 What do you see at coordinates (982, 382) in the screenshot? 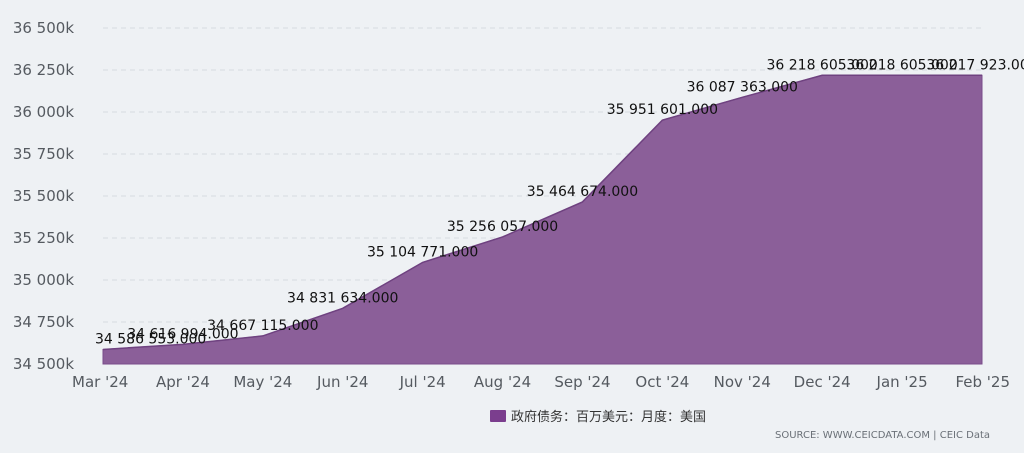
I see `x-tick-label: Feb '25` at bounding box center [982, 382].